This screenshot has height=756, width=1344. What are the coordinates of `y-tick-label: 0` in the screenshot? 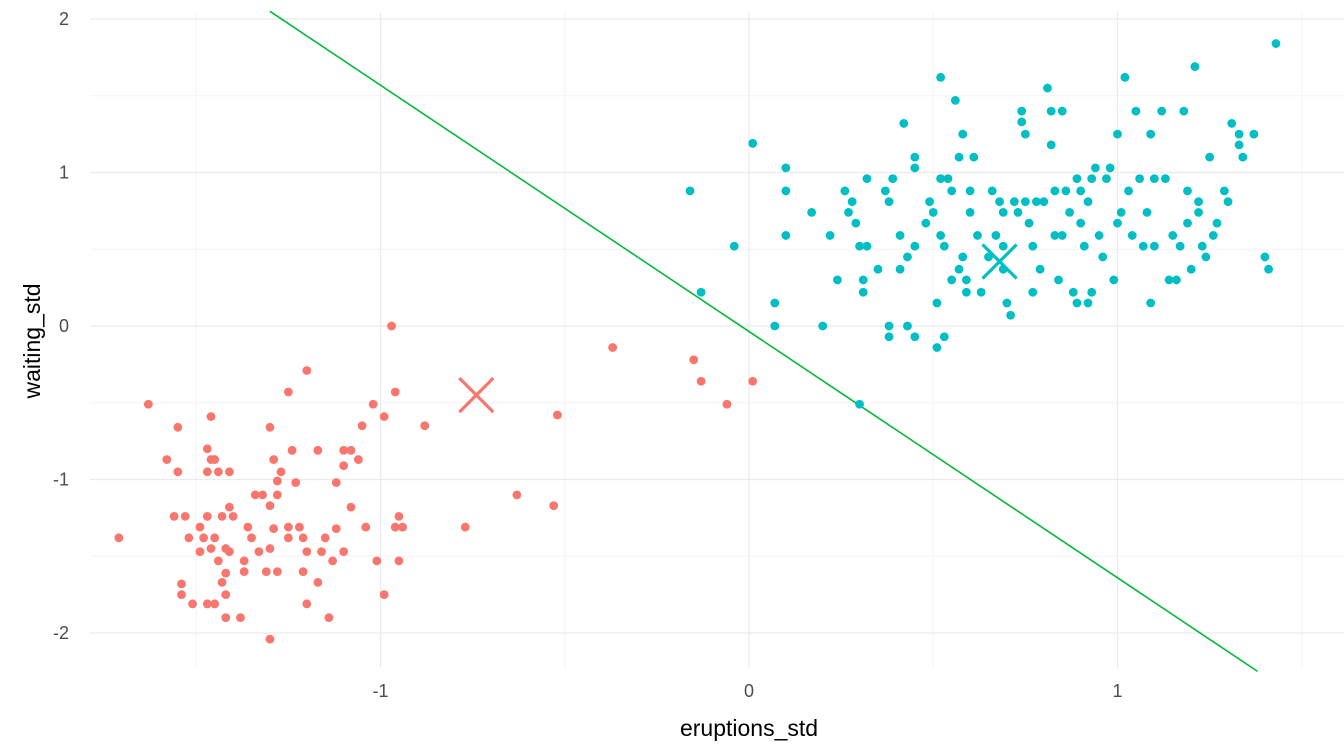 It's located at (64, 326).